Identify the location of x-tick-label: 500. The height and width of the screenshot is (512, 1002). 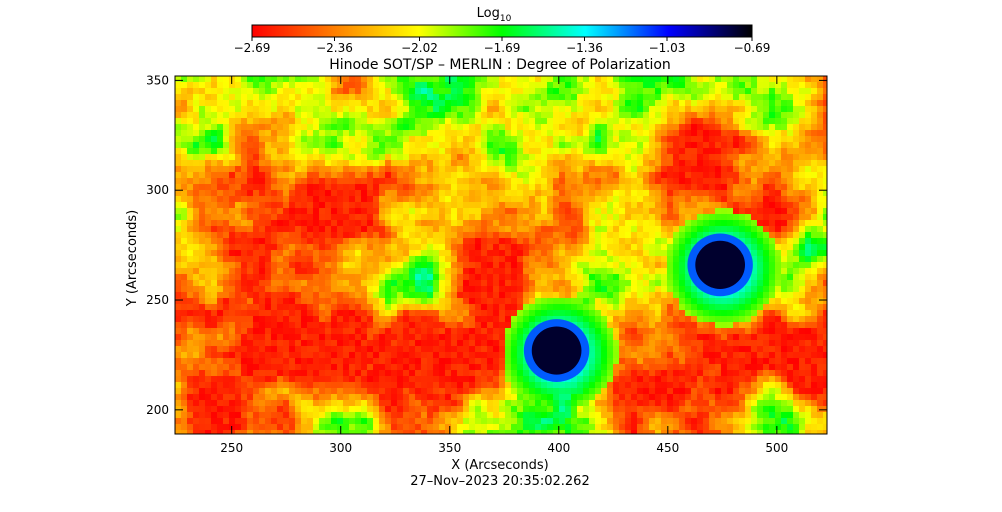
(776, 448).